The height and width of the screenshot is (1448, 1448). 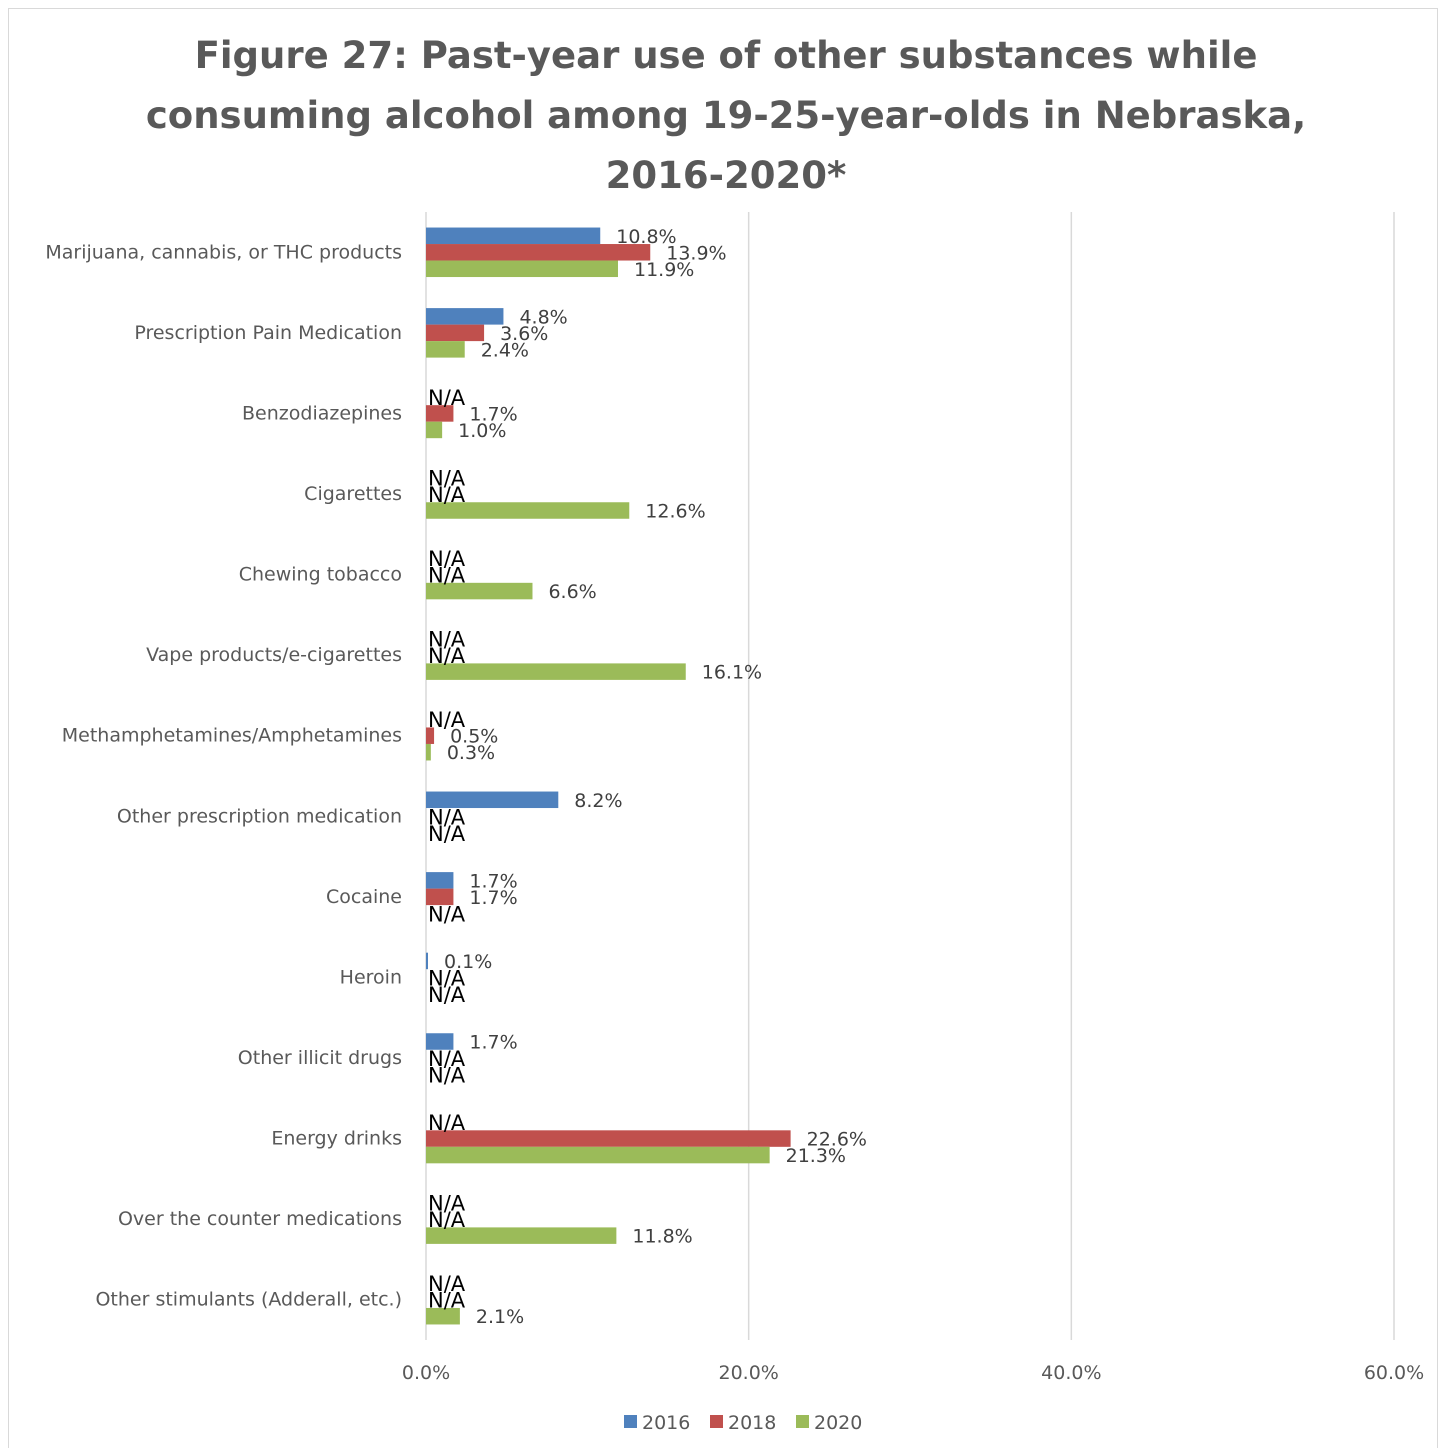 I want to click on data-label: 10.8%, so click(x=646, y=237).